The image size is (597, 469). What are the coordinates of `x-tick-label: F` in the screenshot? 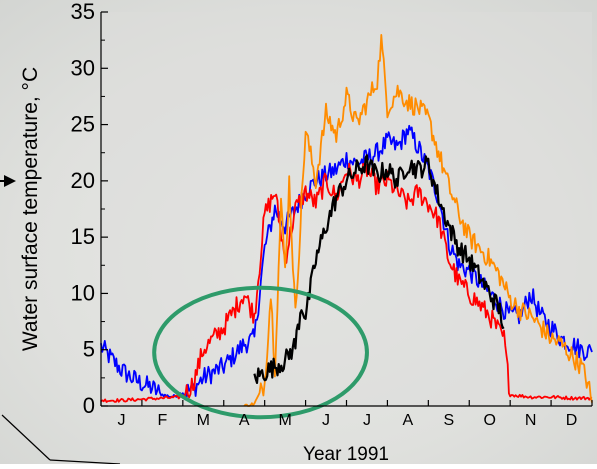 It's located at (162, 420).